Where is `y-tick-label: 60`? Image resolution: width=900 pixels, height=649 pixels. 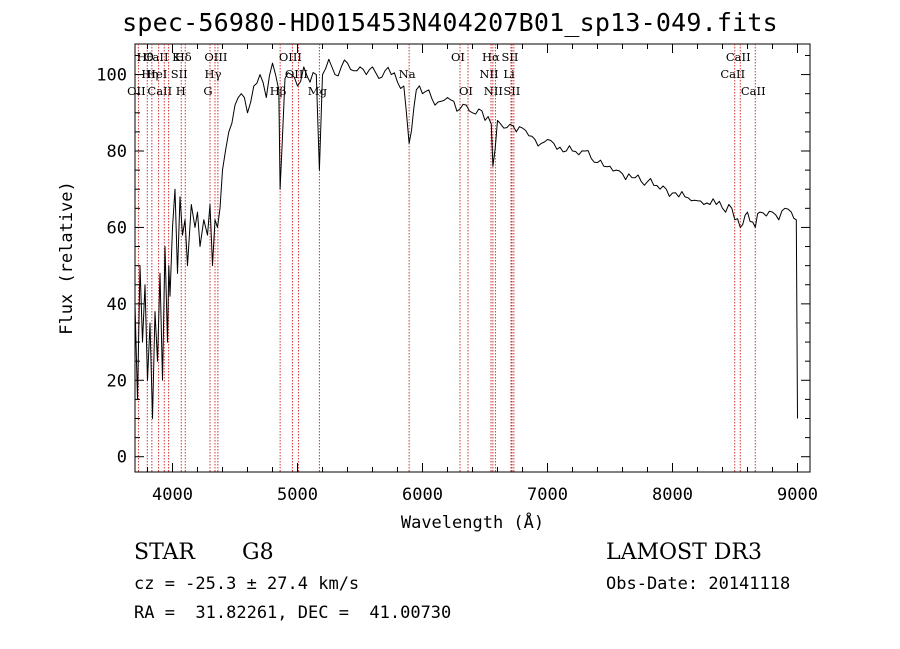
y-tick-label: 60 is located at coordinates (117, 228).